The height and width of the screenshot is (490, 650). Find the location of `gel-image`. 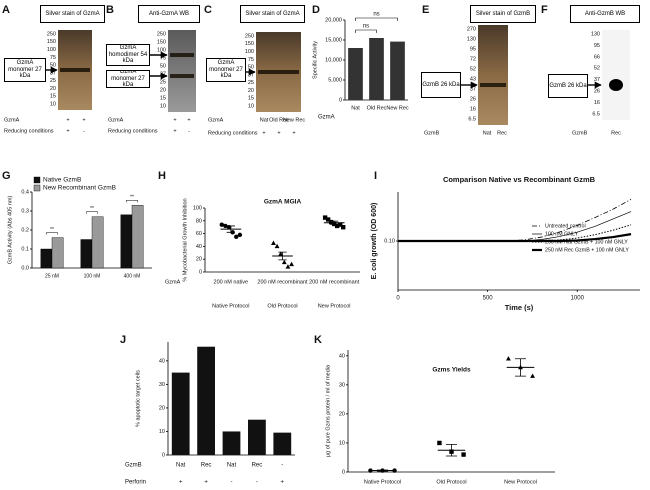

gel-image is located at coordinates (616, 75).